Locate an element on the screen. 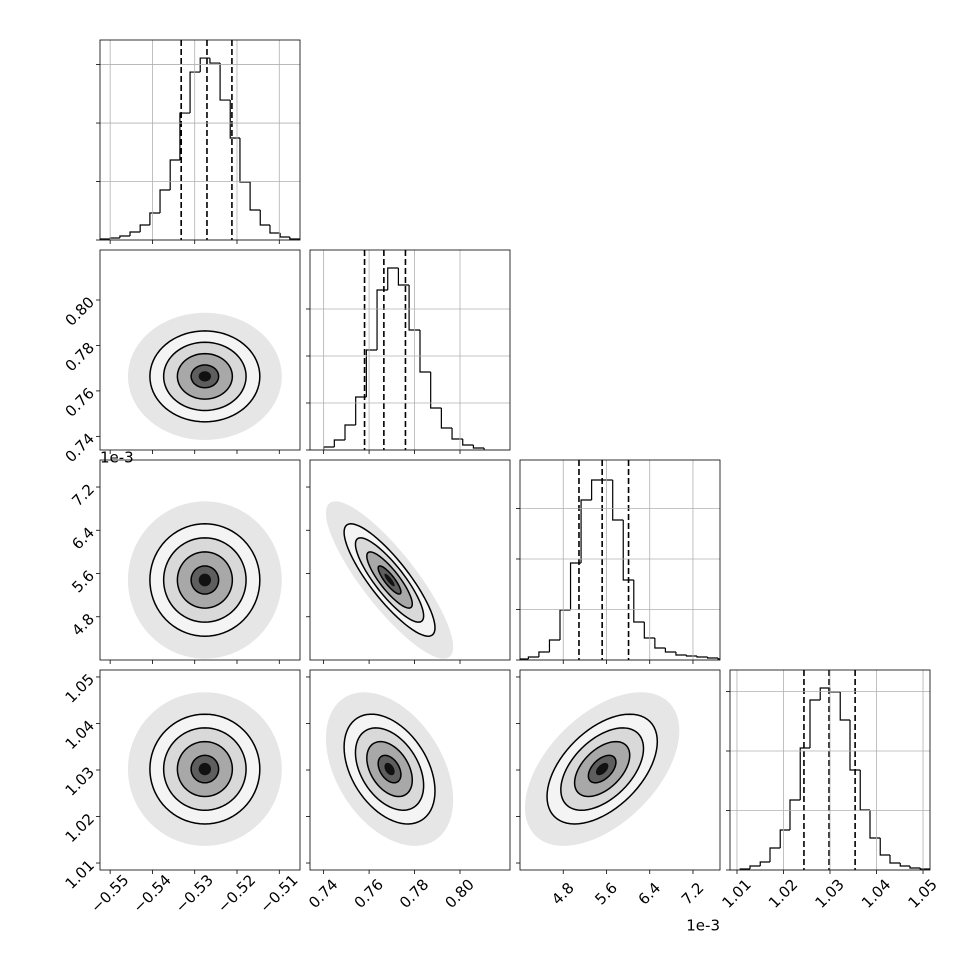  y-offset-label: 1e-3 is located at coordinates (117, 458).